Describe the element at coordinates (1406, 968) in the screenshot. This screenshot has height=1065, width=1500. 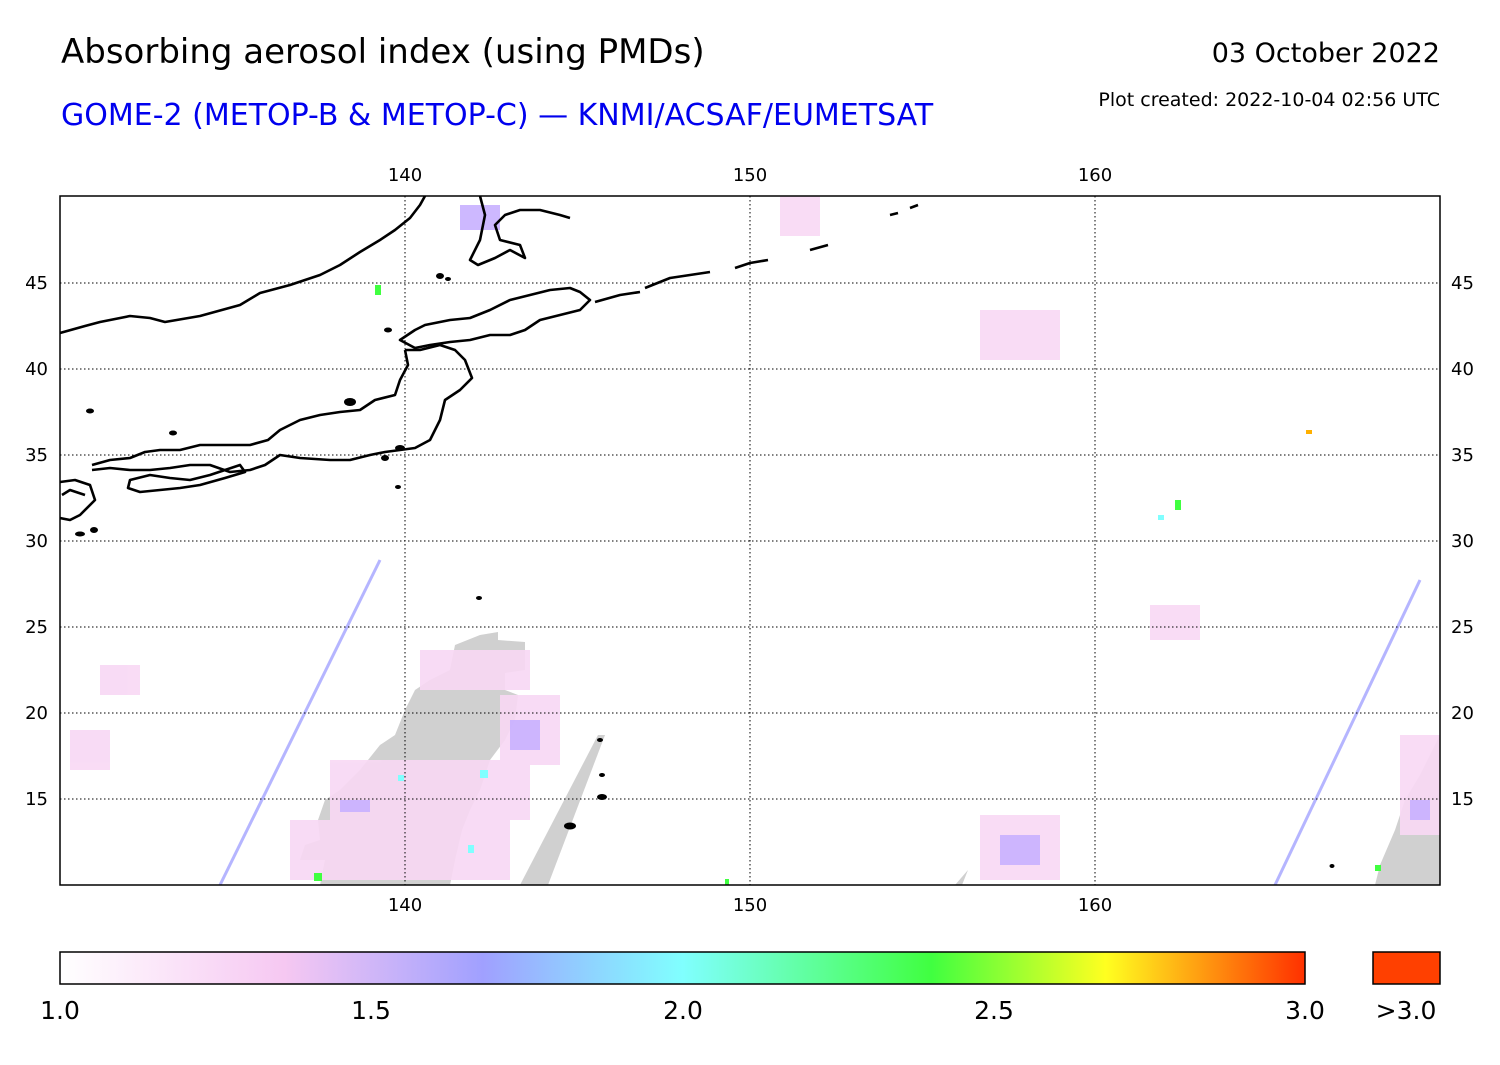
I see `colorbar-overflow-swatch` at that location.